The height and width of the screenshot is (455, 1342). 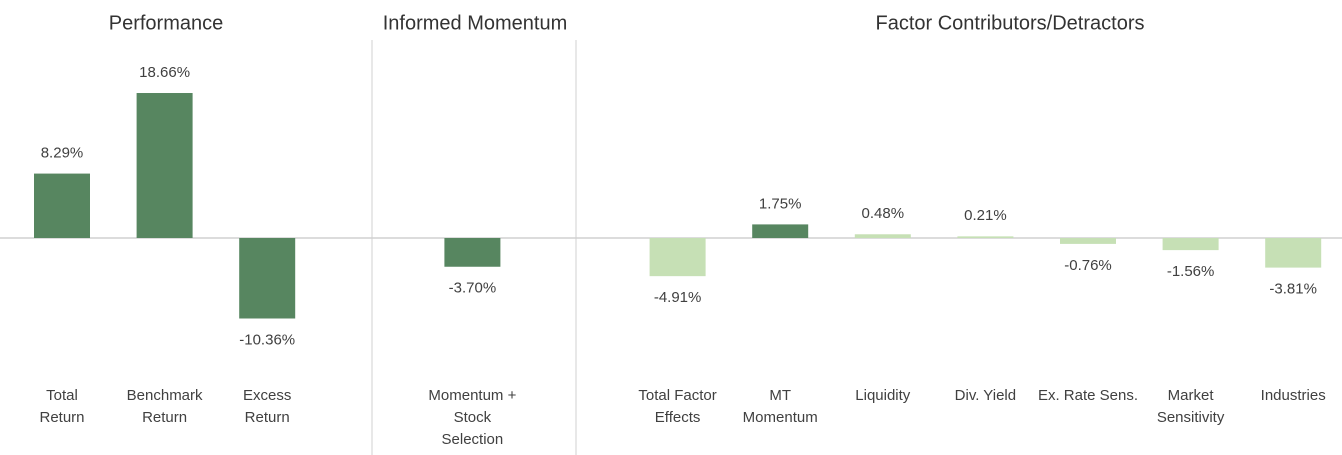 I want to click on value-label: -0.76%, so click(x=1088, y=265).